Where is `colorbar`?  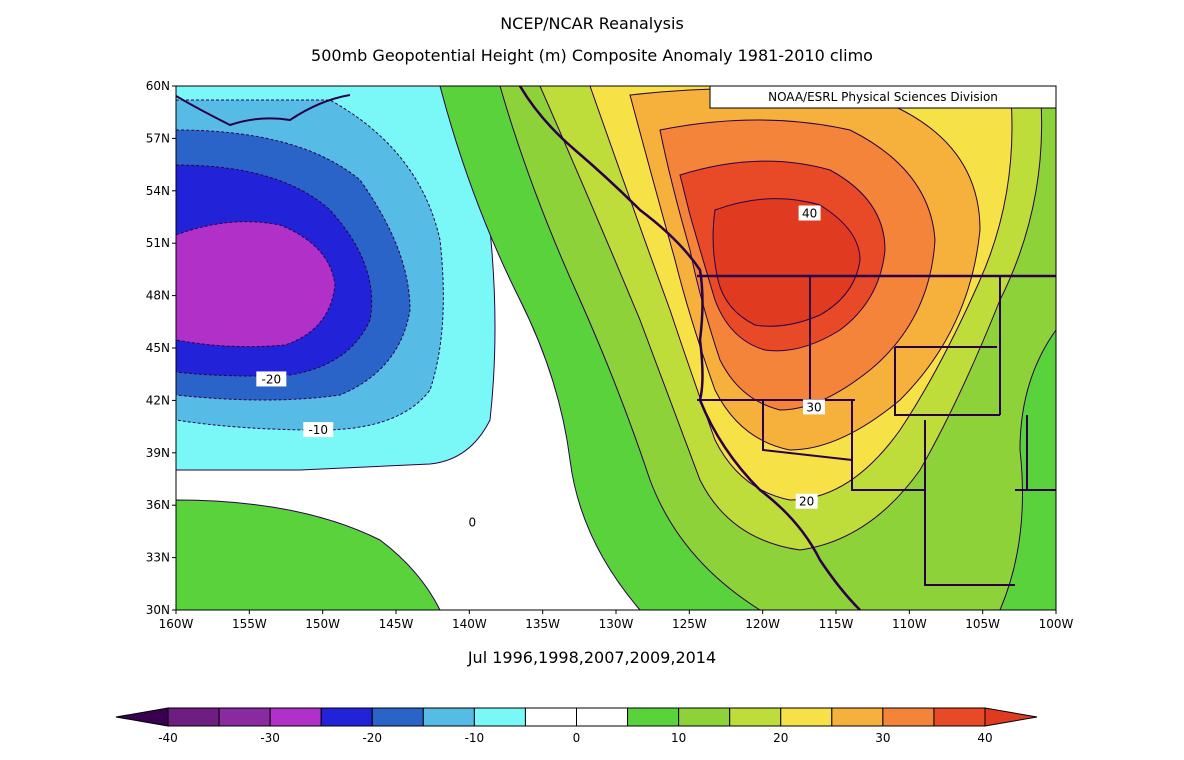
colorbar is located at coordinates (576, 717).